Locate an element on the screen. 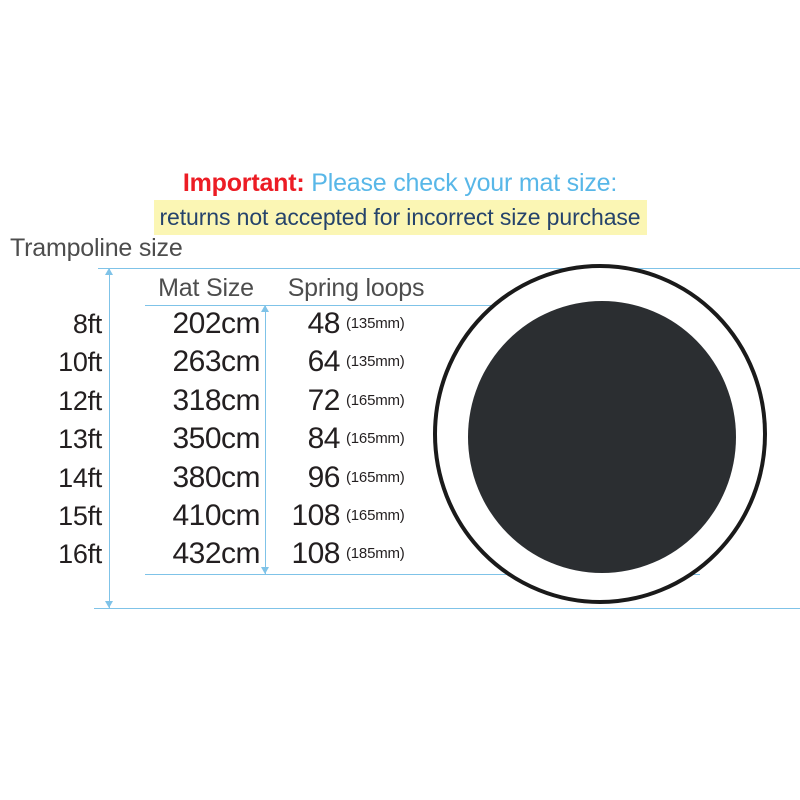  dimension-line-mat-size is located at coordinates (265, 439).